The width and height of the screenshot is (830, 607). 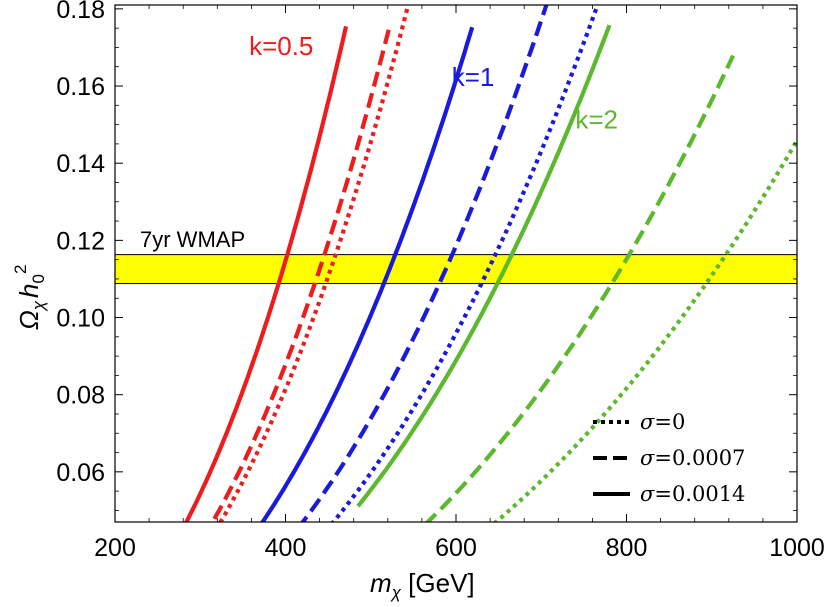 What do you see at coordinates (80, 473) in the screenshot?
I see `y-tick-label: 0.06` at bounding box center [80, 473].